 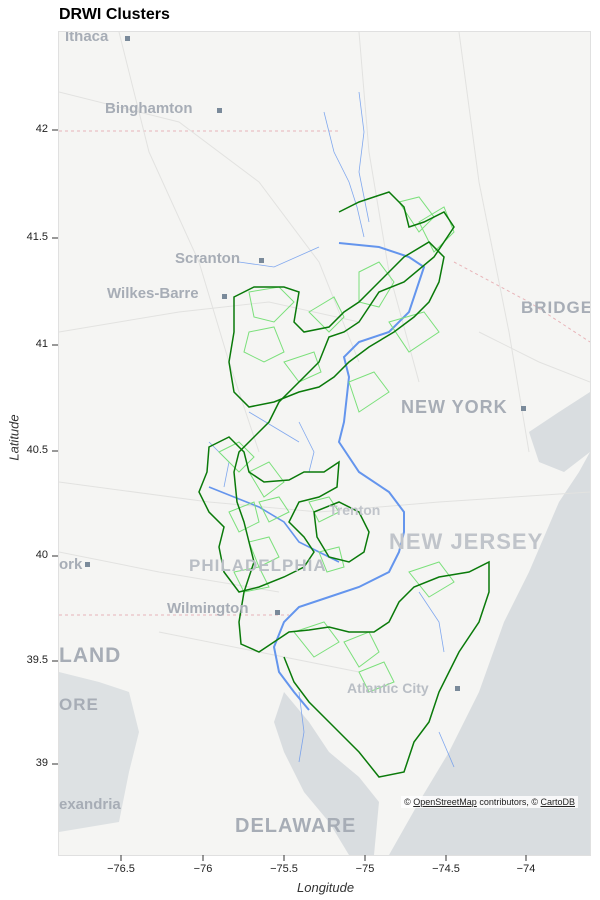 I want to click on osm-link: OpenStreetMap, so click(x=445, y=802).